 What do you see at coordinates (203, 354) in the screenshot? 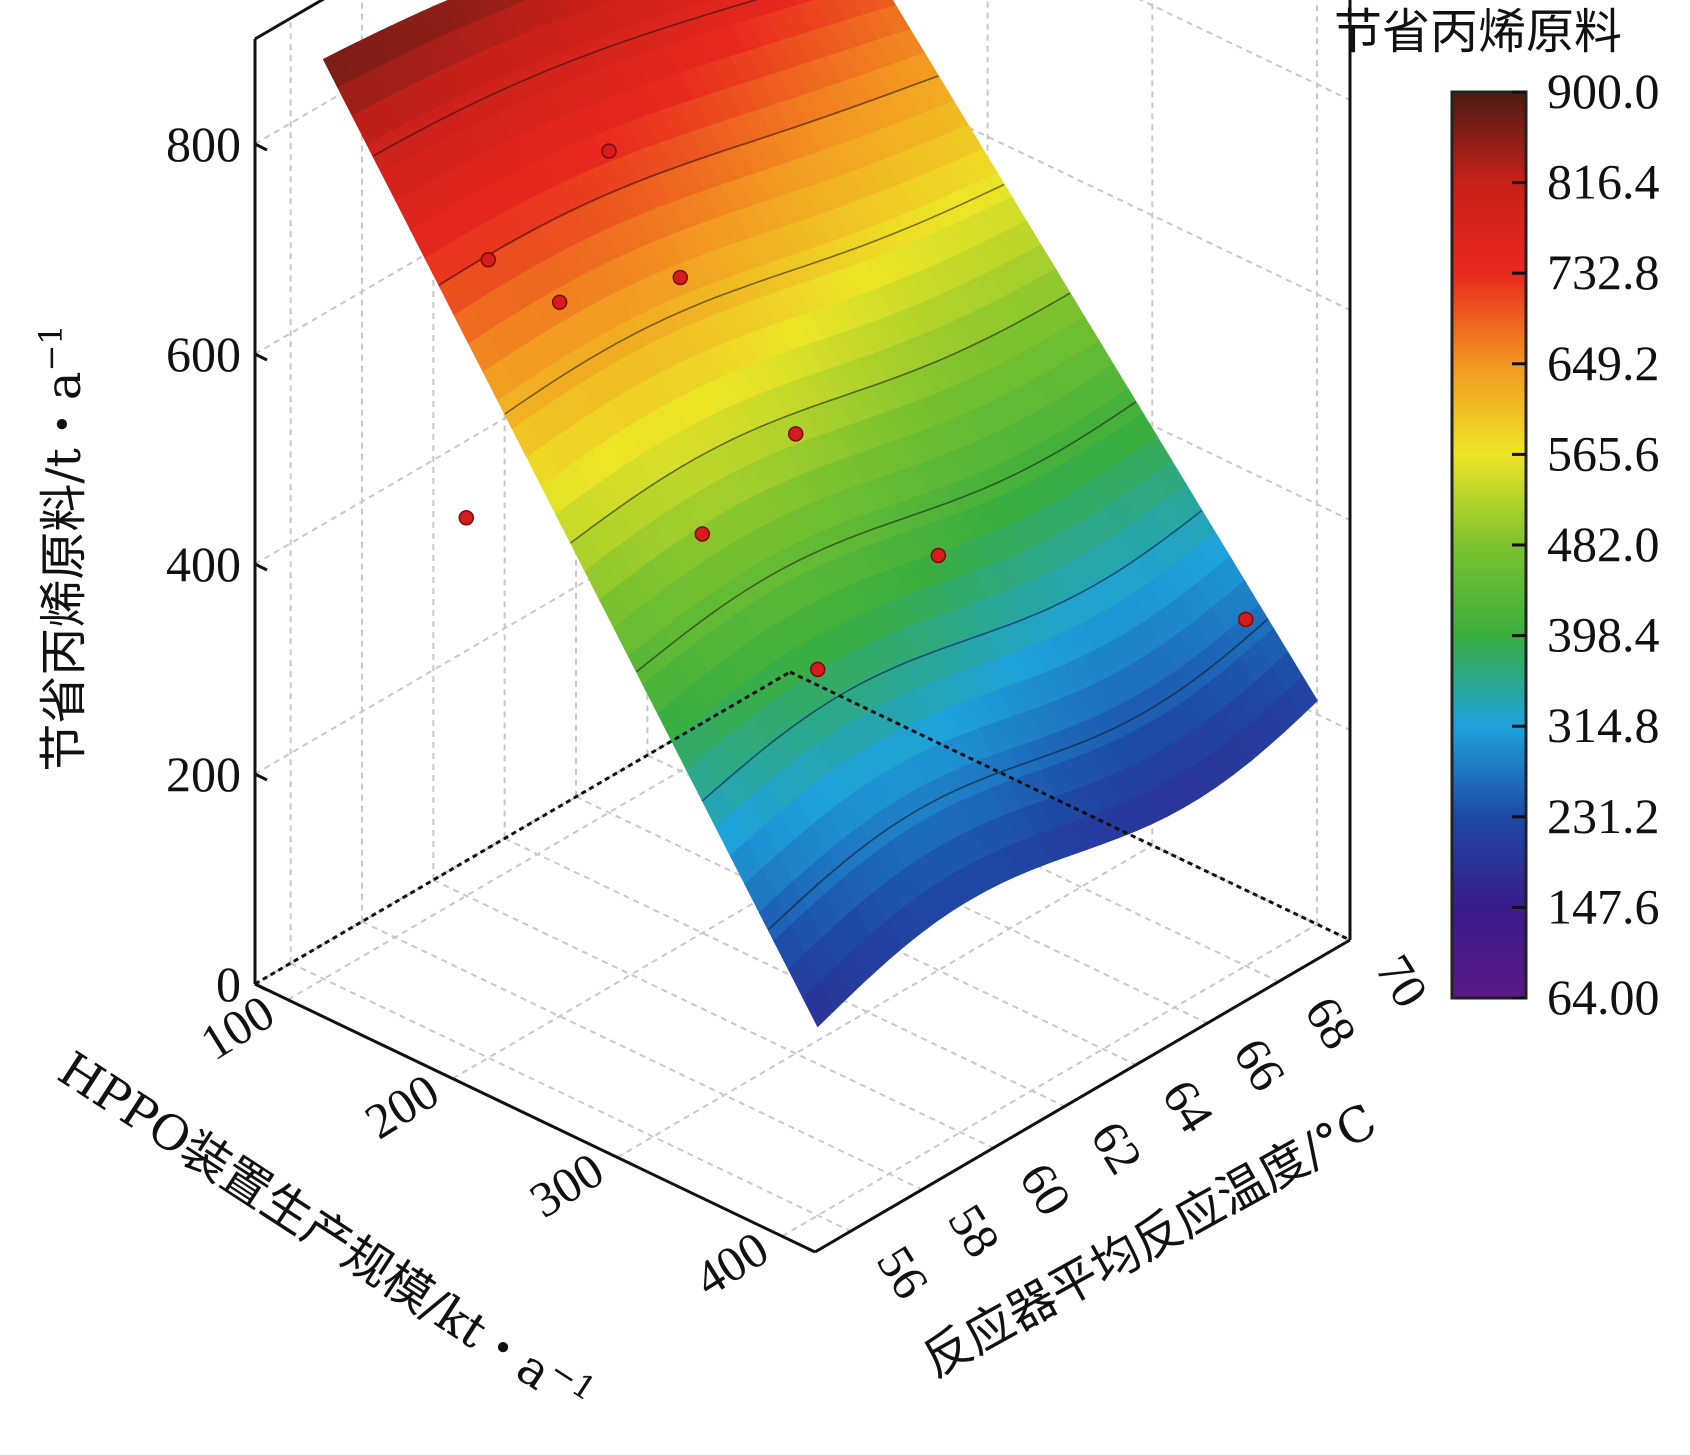
I see `z-tick-label: 600` at bounding box center [203, 354].